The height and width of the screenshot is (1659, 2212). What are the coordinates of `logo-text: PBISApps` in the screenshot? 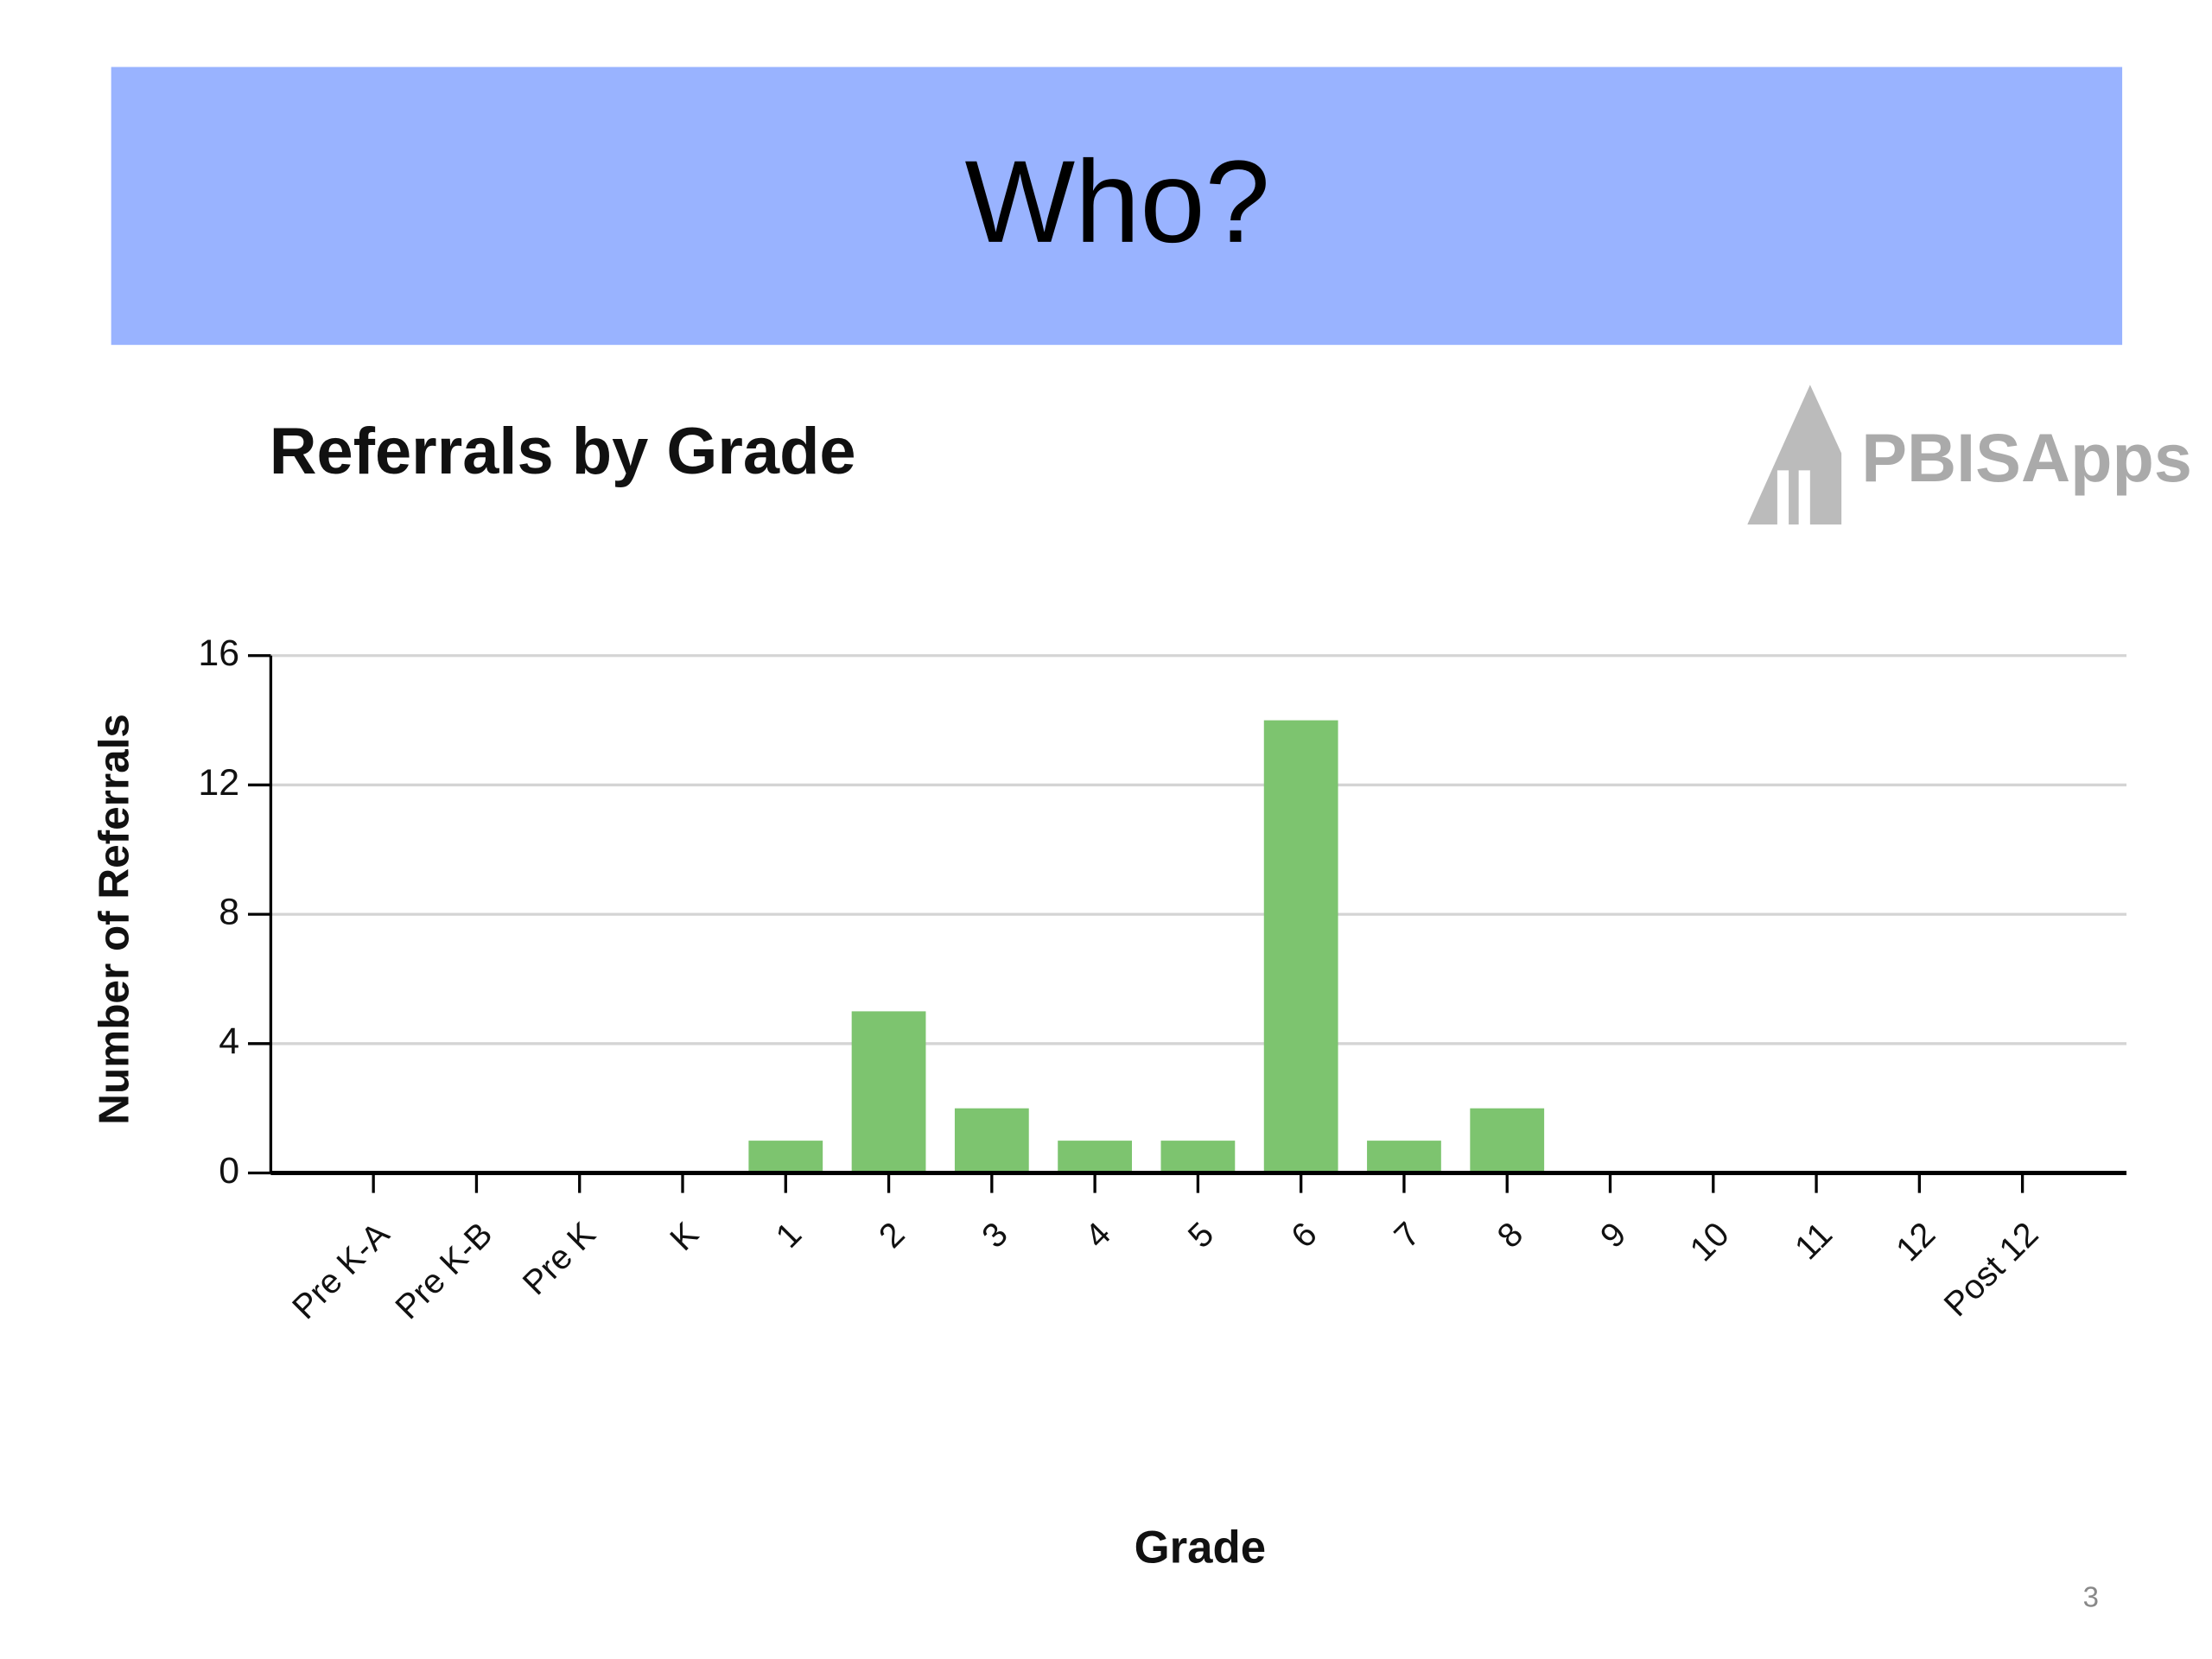 It's located at (2026, 457).